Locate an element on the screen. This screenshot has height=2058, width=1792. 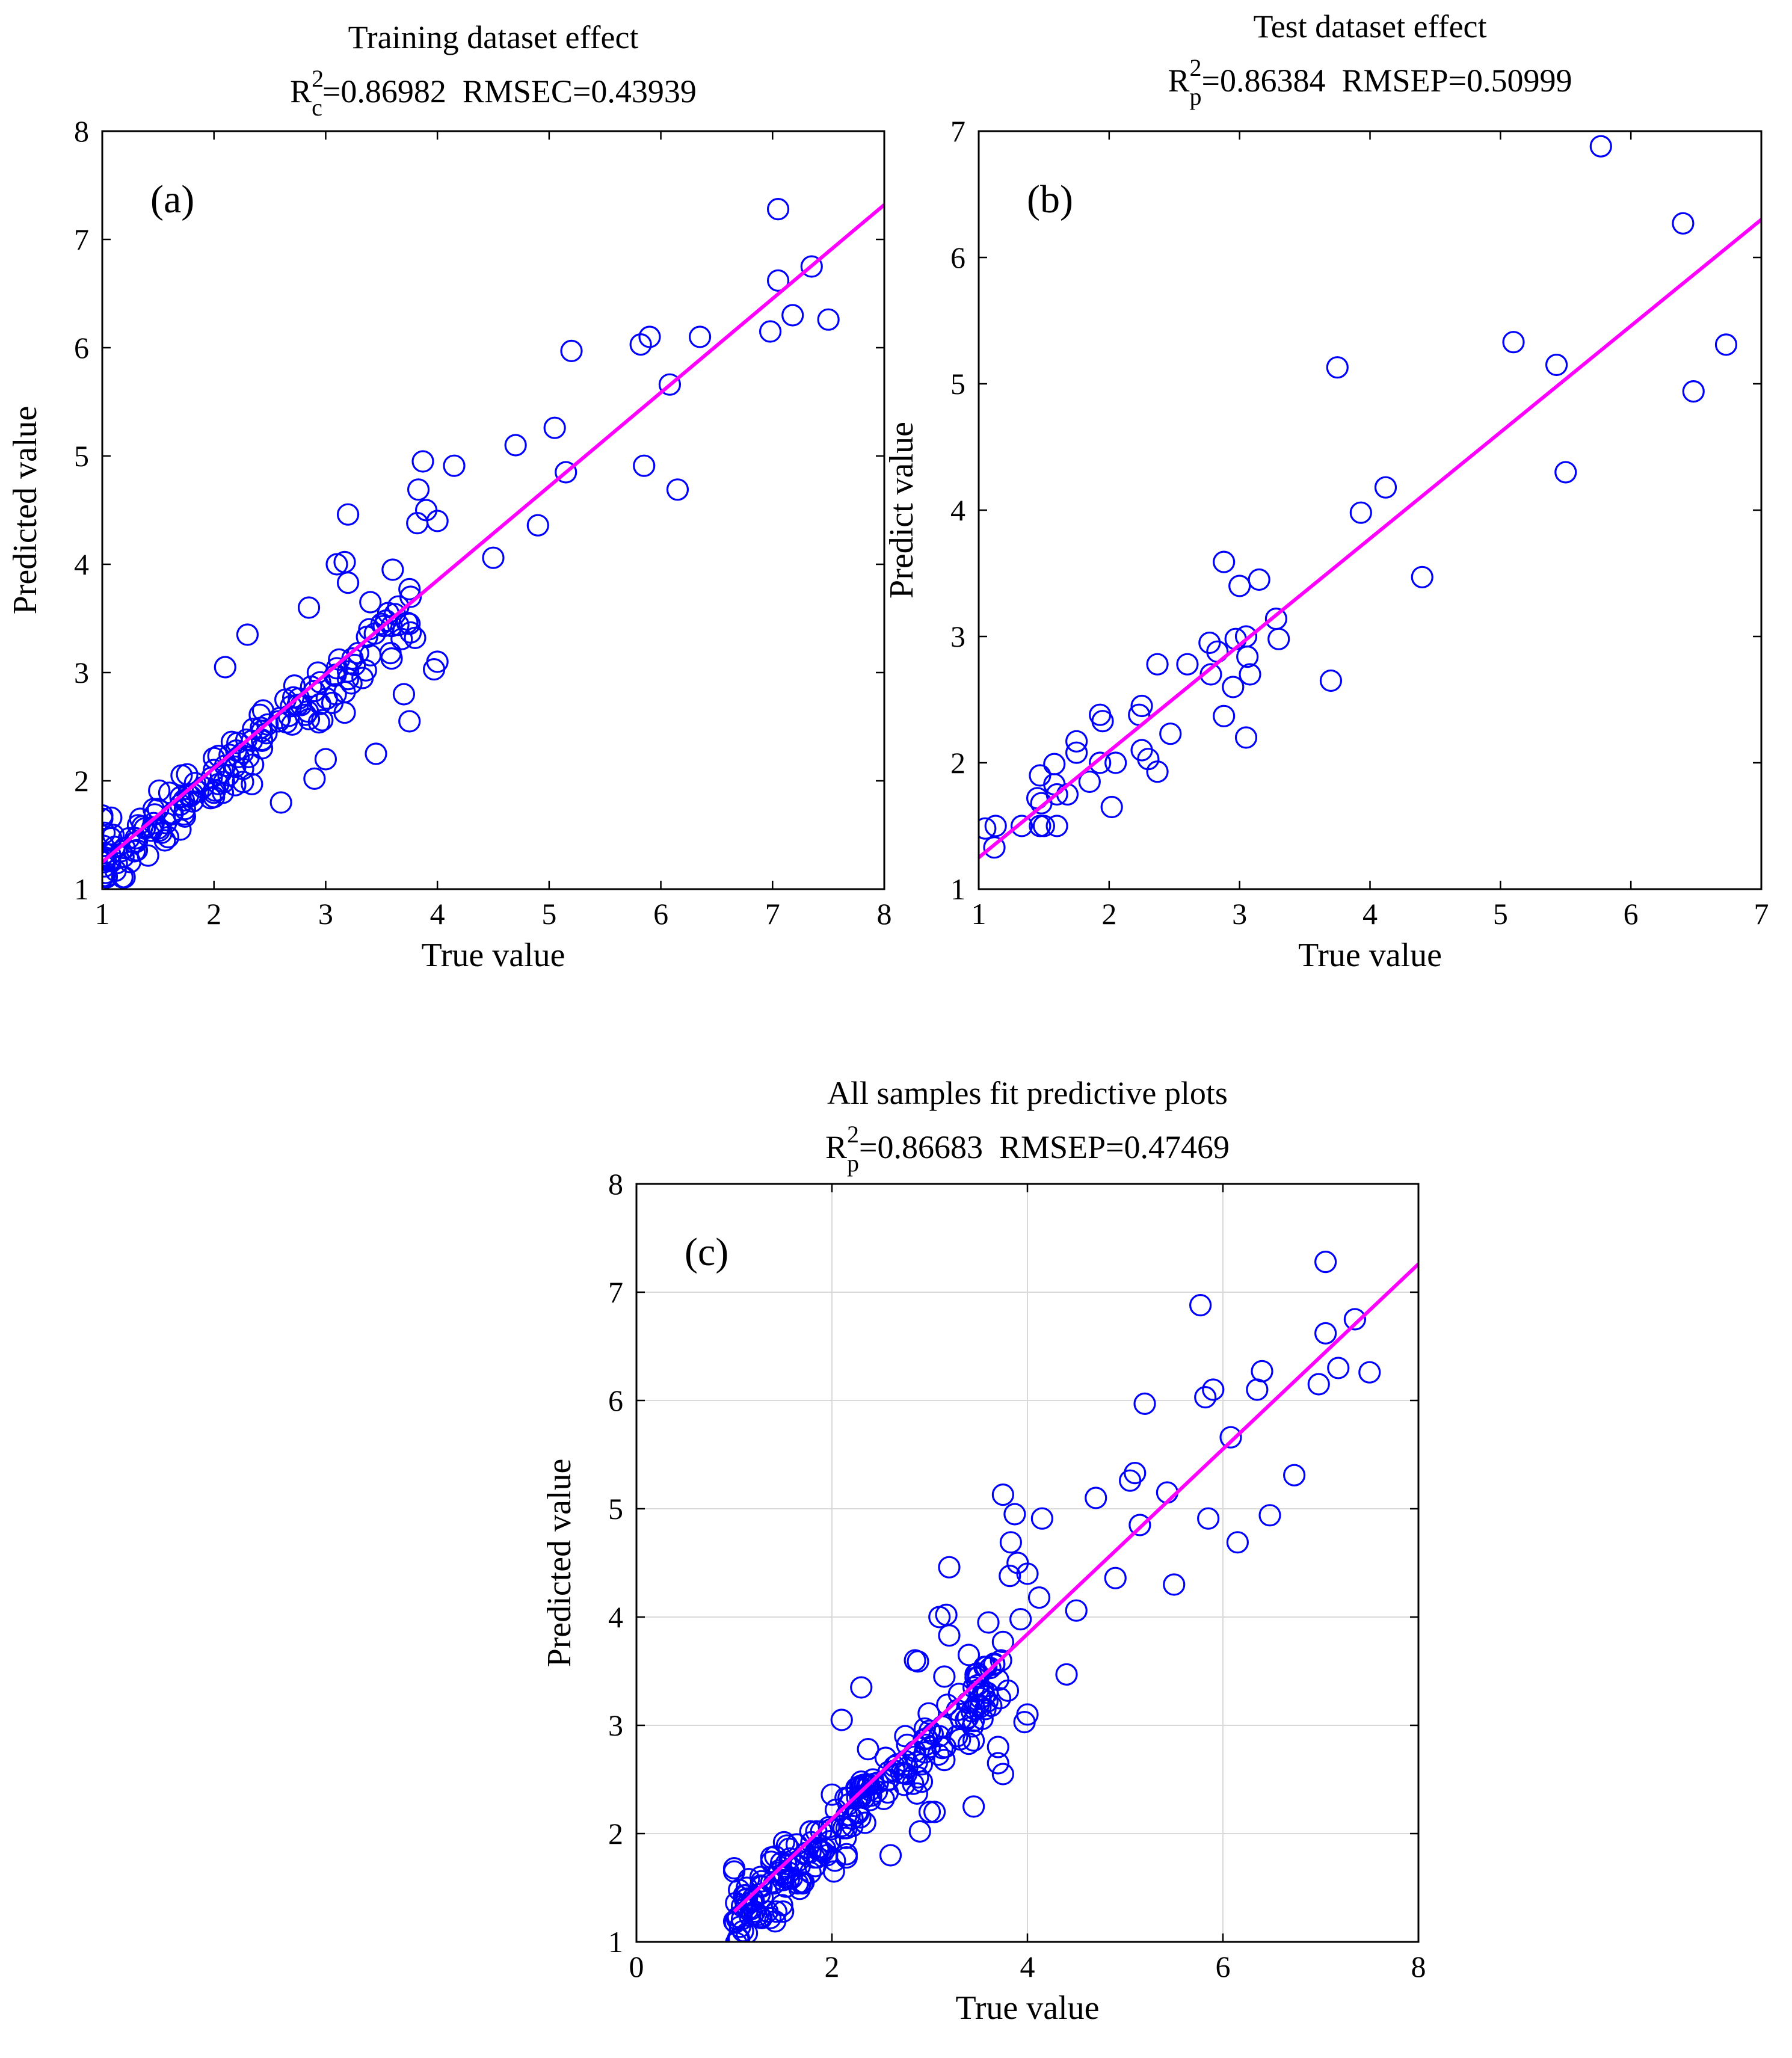
metric-symbol: R is located at coordinates (301, 91).